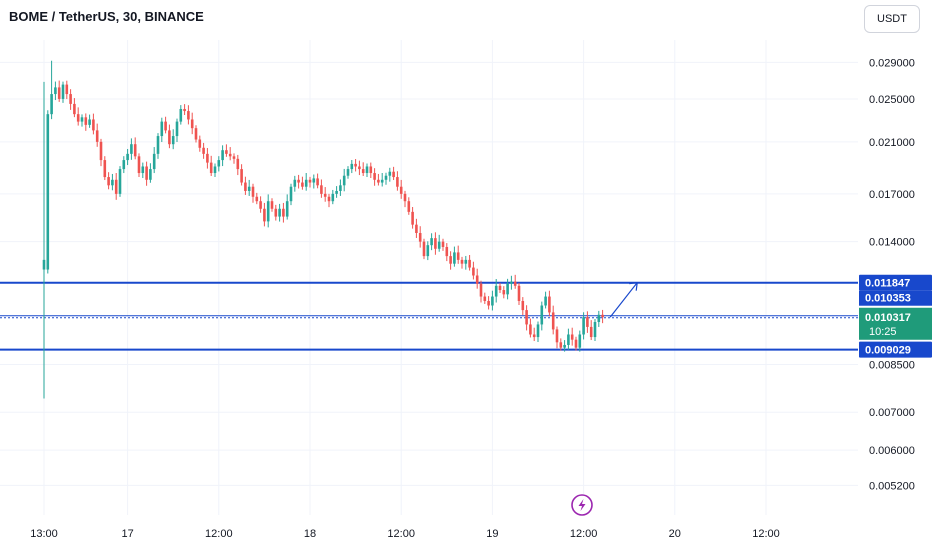 This screenshot has width=932, height=555. What do you see at coordinates (582, 505) in the screenshot?
I see `lightning-icon` at bounding box center [582, 505].